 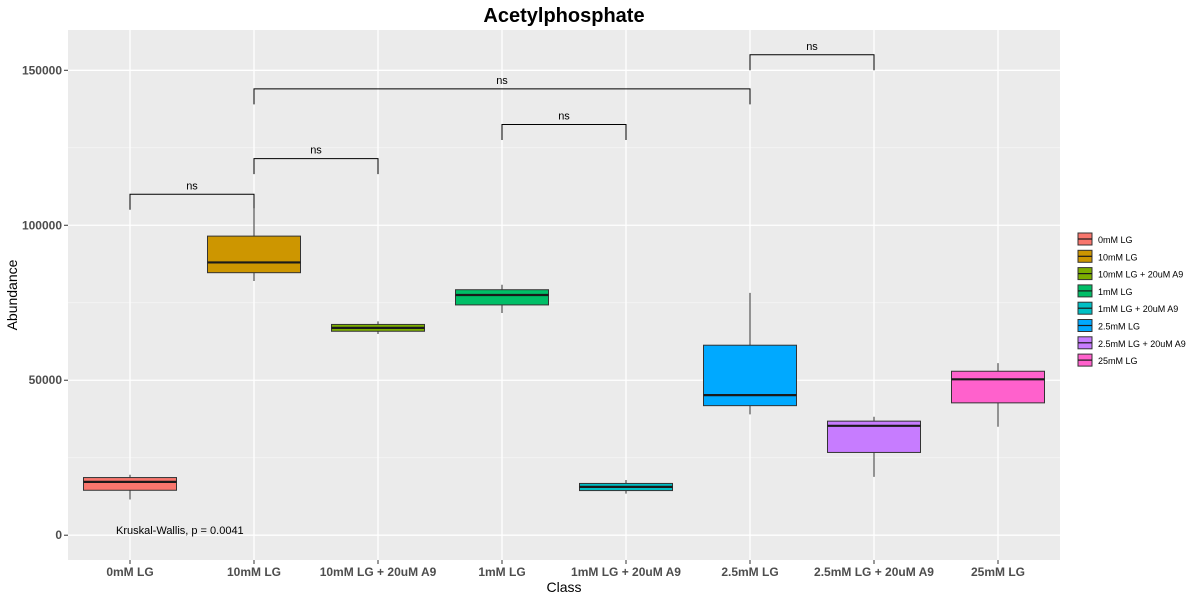 What do you see at coordinates (1138, 309) in the screenshot?
I see `legend-label: 1mM LG + 20uM A9` at bounding box center [1138, 309].